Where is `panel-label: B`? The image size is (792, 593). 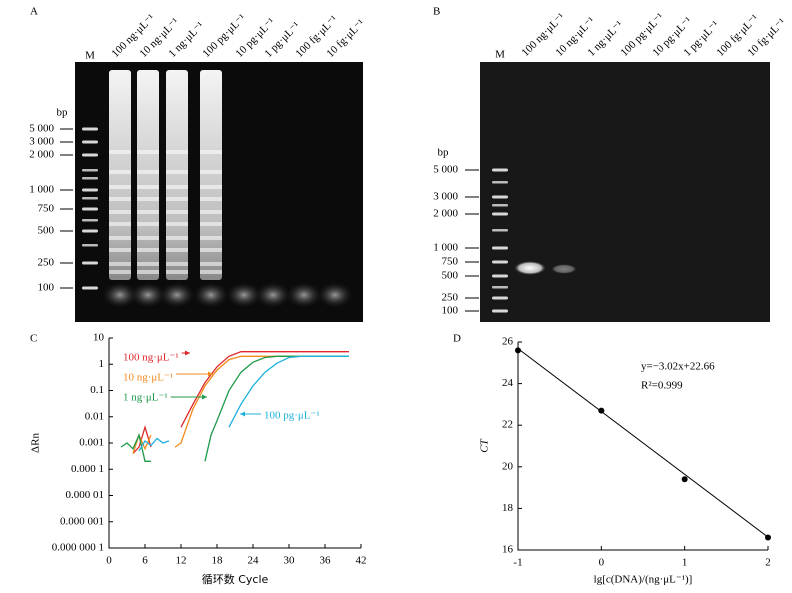
panel-label: B is located at coordinates (436, 12).